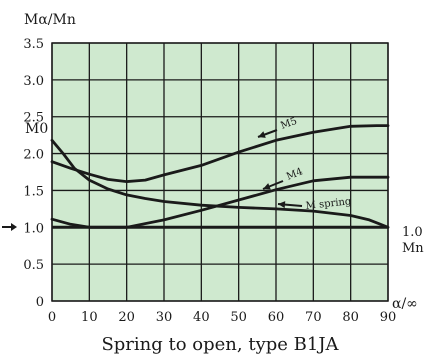 This screenshot has height=360, width=439. I want to click on x-tick-label: 80, so click(350, 317).